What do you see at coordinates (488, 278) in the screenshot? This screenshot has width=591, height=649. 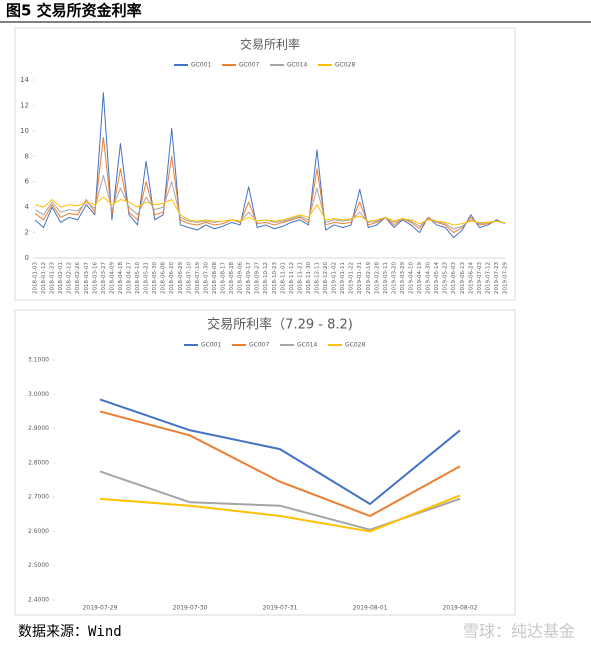 I see `x-tick-label: 2019-07-12` at bounding box center [488, 278].